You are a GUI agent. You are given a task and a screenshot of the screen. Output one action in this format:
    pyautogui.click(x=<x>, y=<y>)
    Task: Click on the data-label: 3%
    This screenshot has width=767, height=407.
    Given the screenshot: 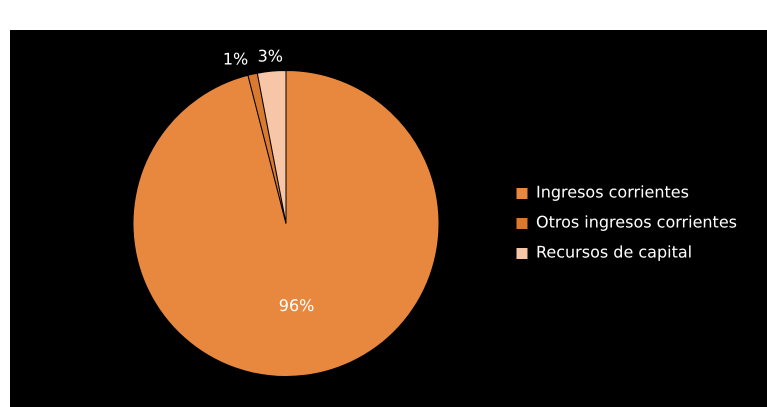 What is the action you would take?
    pyautogui.click(x=270, y=56)
    